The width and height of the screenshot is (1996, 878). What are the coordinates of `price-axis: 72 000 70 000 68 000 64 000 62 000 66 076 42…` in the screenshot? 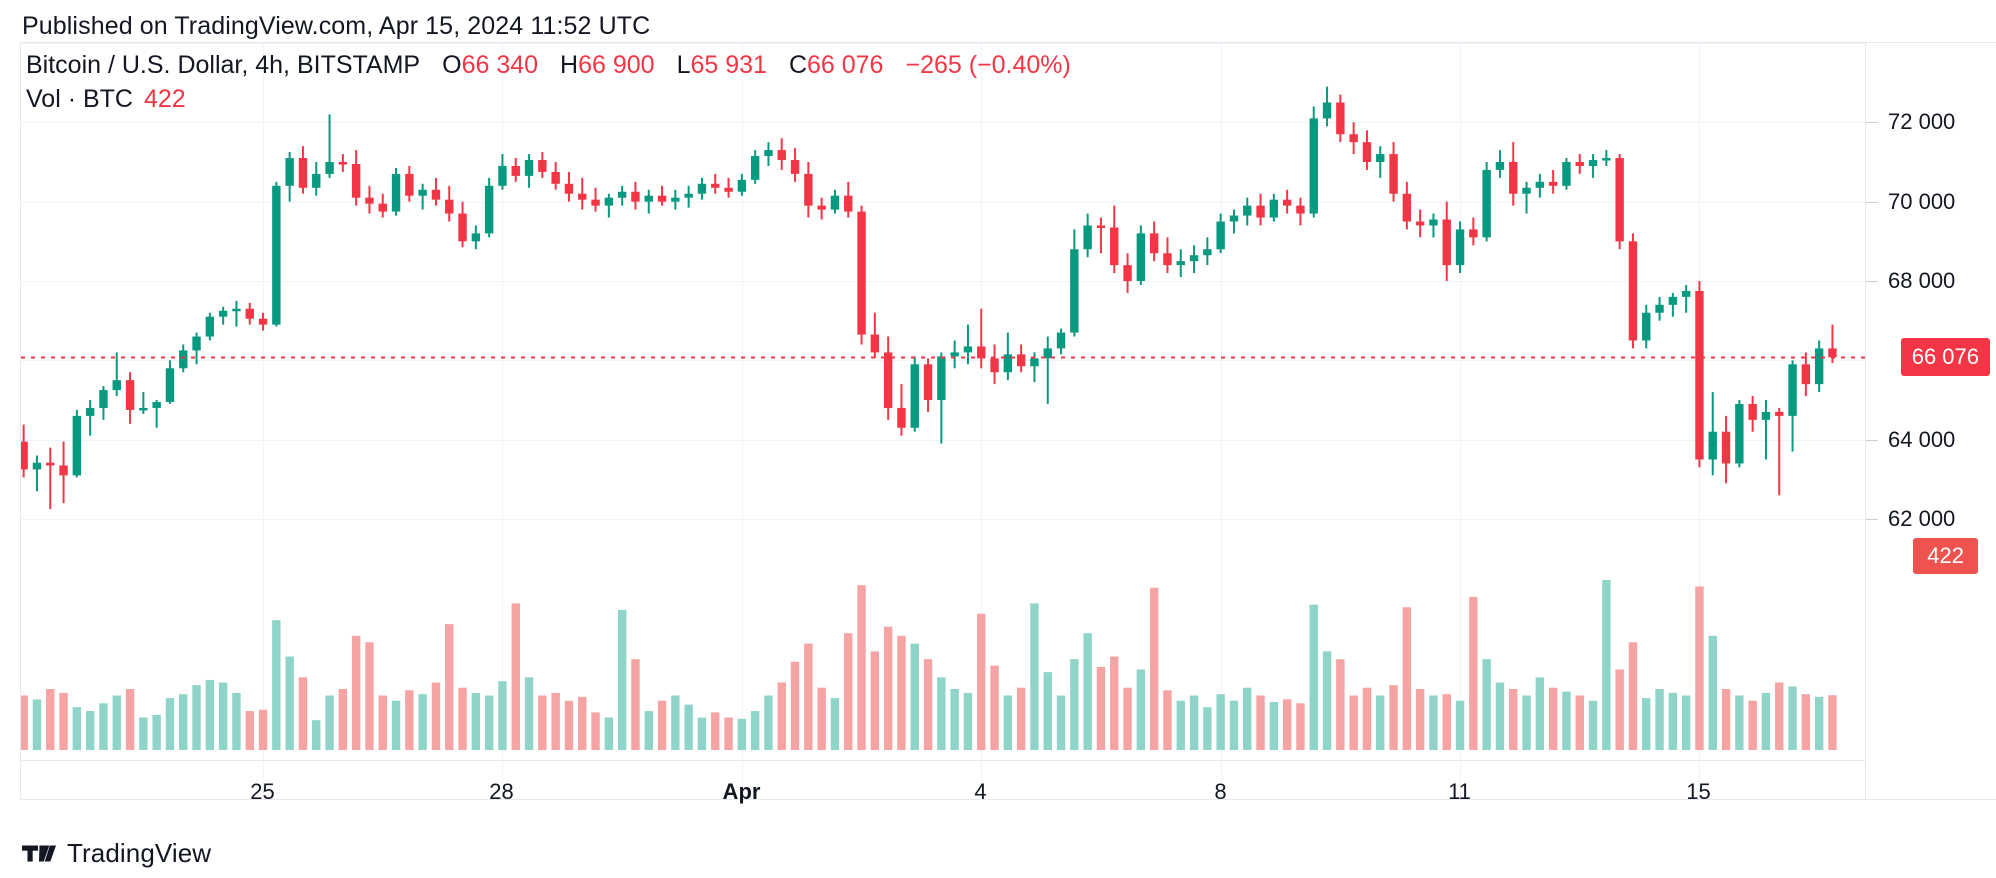 It's located at (1930, 421).